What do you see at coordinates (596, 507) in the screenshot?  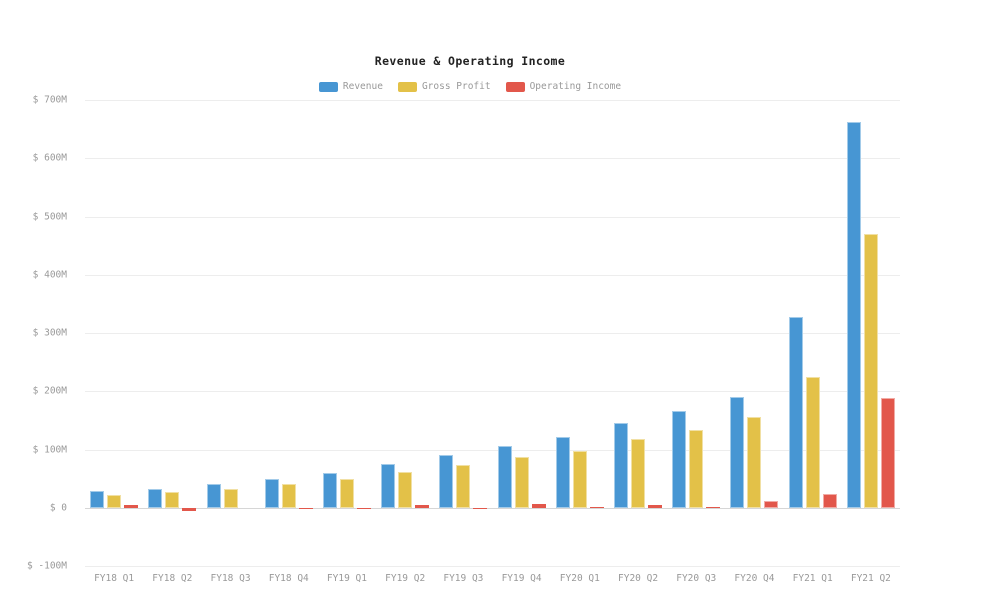 I see `bar-operating-income-fy20-q1` at bounding box center [596, 507].